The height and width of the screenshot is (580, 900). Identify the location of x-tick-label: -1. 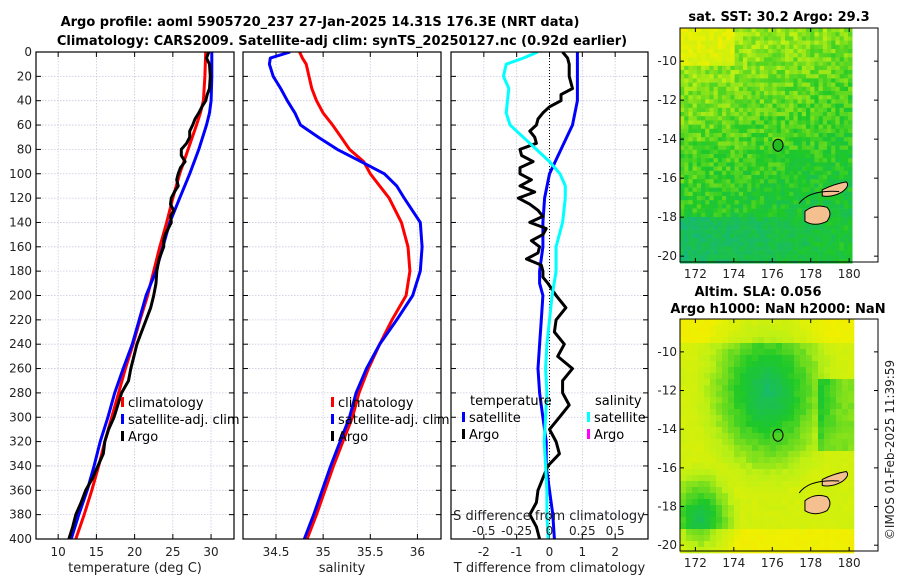
(517, 552).